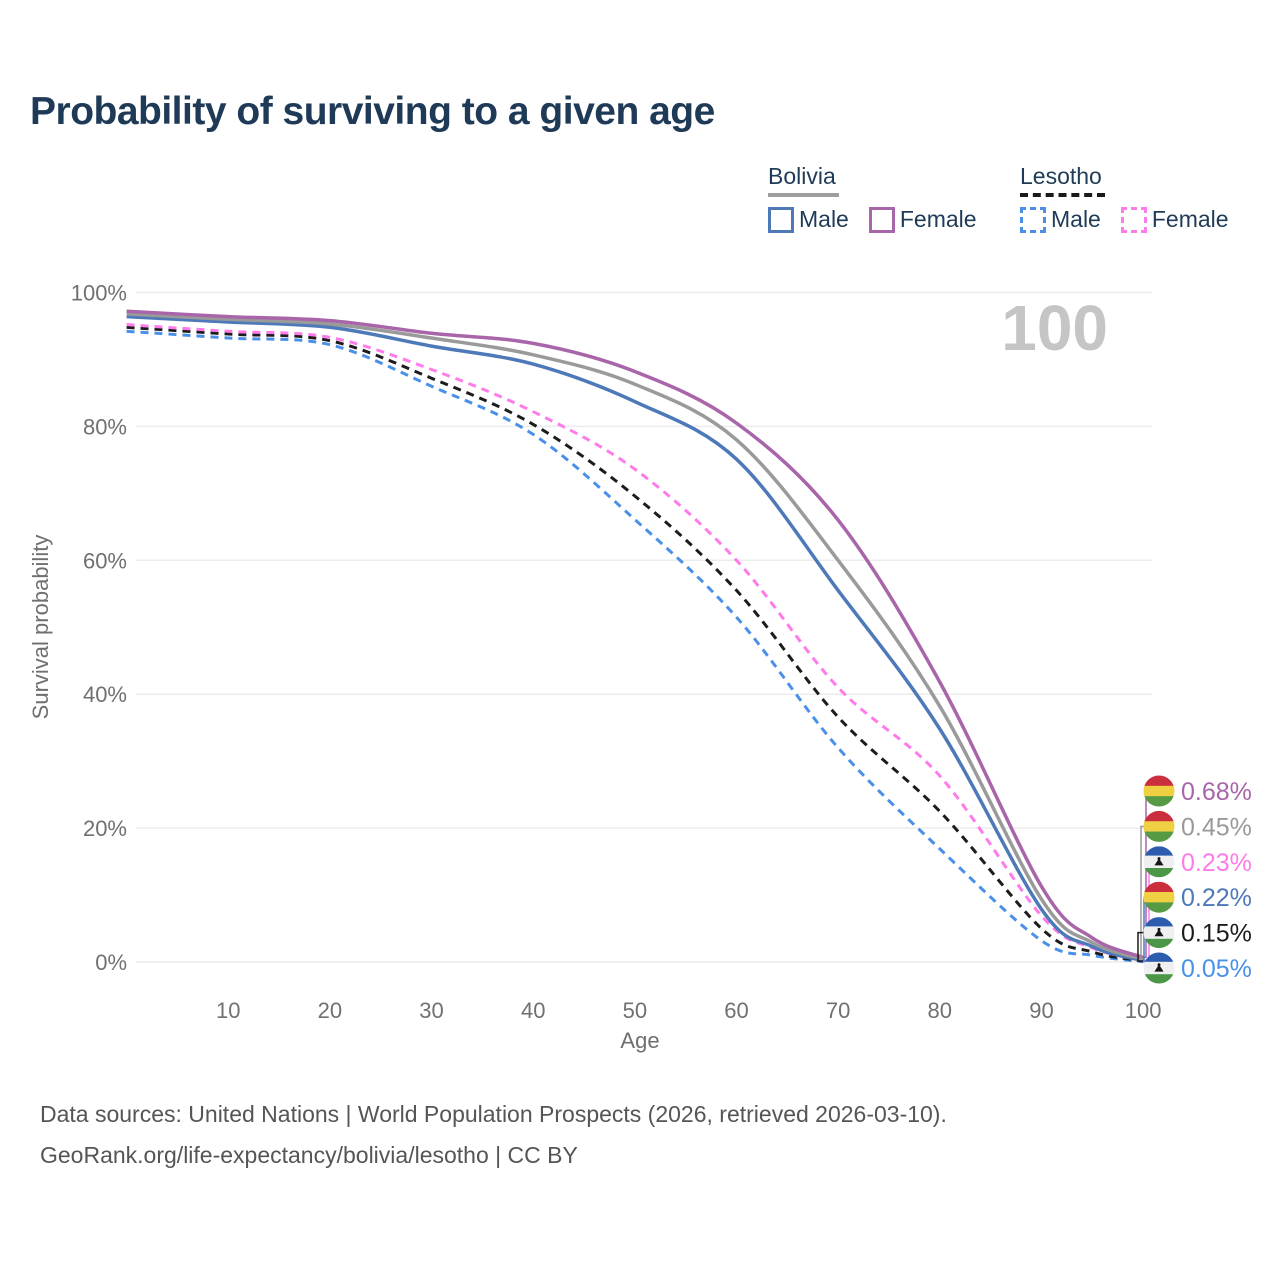 Image resolution: width=1280 pixels, height=1280 pixels. Describe the element at coordinates (1216, 969) in the screenshot. I see `end-label-value: 0.05%` at that location.